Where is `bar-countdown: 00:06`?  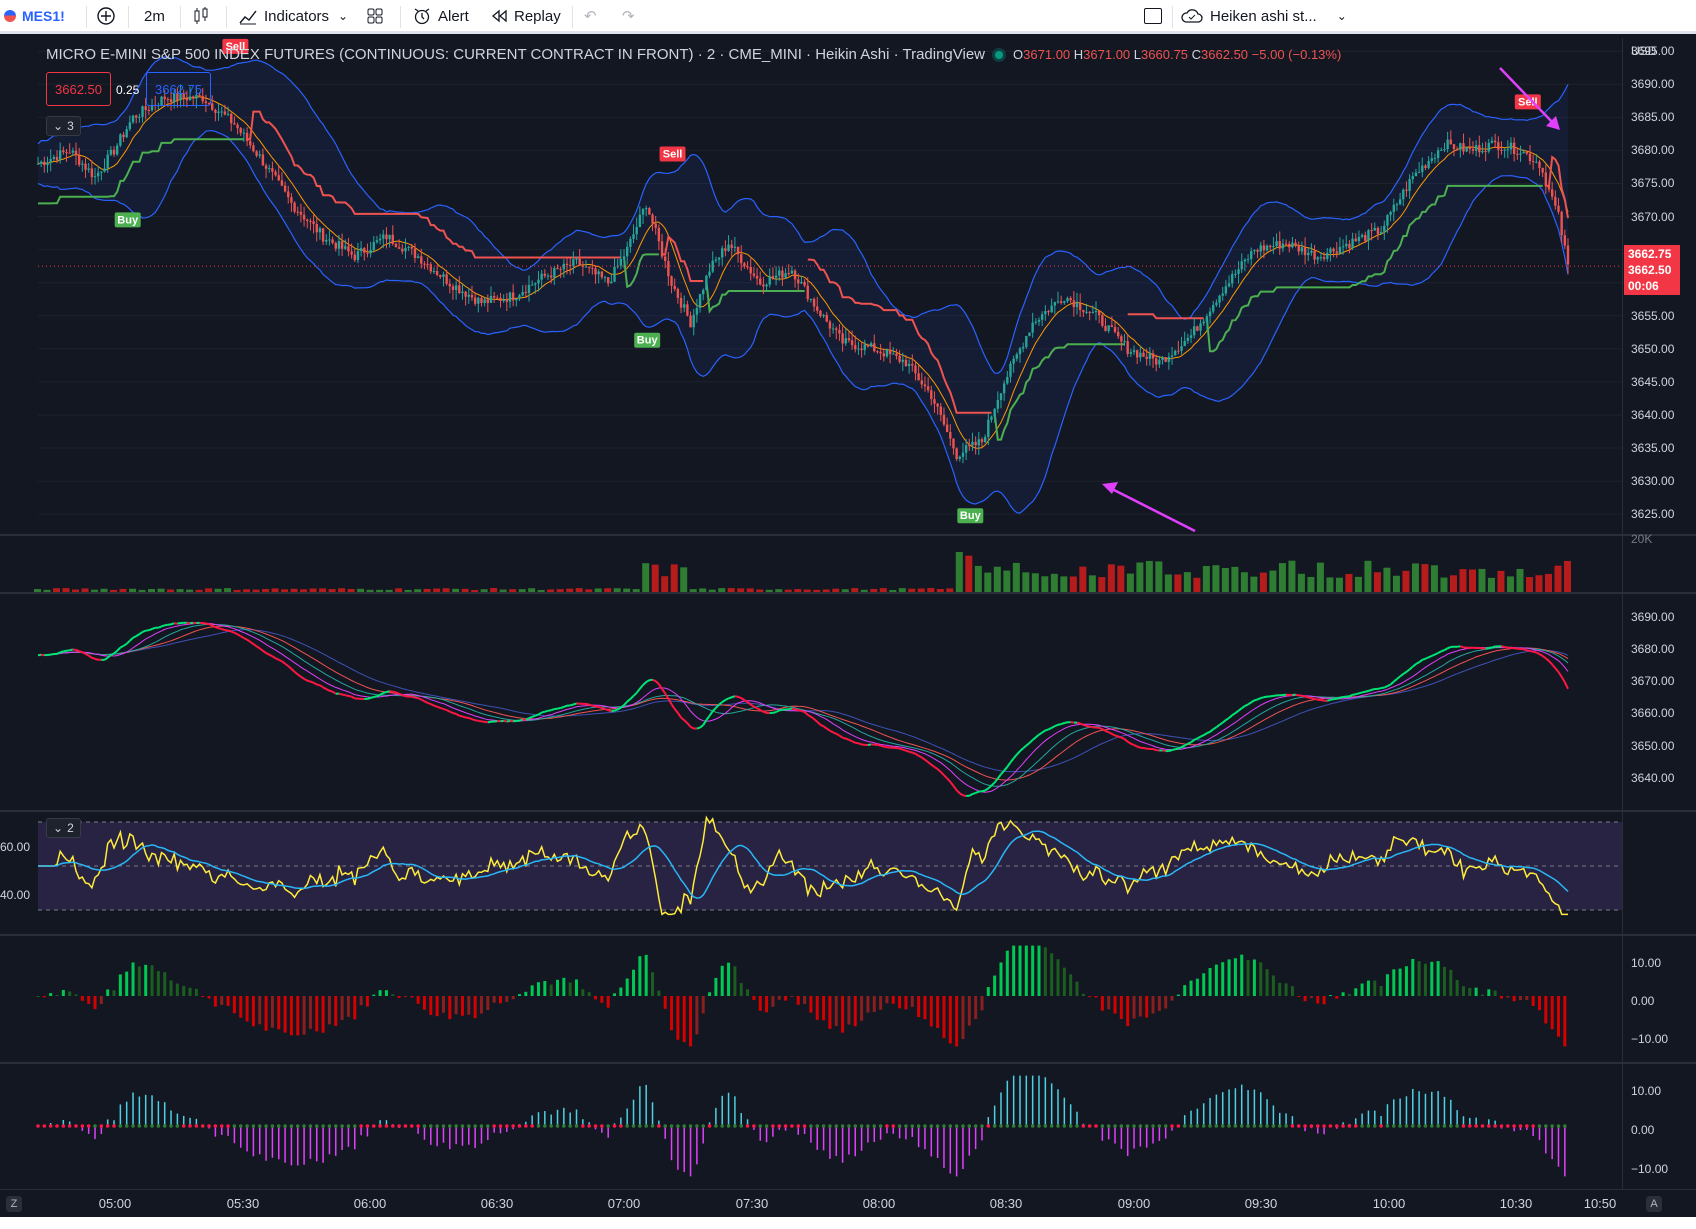
bar-countdown: 00:06 is located at coordinates (1652, 286).